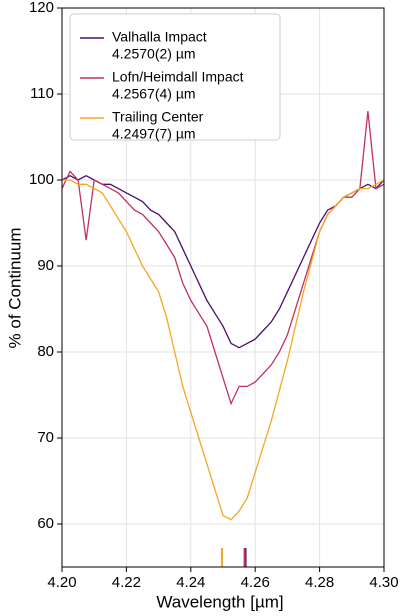 The width and height of the screenshot is (400, 616). I want to click on y-tick-label: 100, so click(41, 179).